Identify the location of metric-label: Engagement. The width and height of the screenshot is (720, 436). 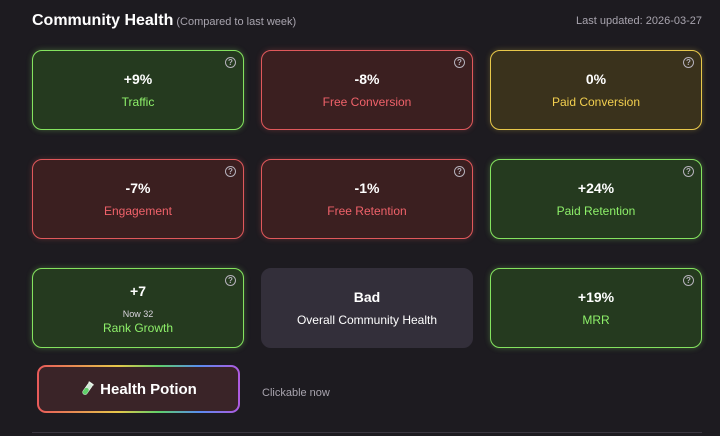
(138, 211).